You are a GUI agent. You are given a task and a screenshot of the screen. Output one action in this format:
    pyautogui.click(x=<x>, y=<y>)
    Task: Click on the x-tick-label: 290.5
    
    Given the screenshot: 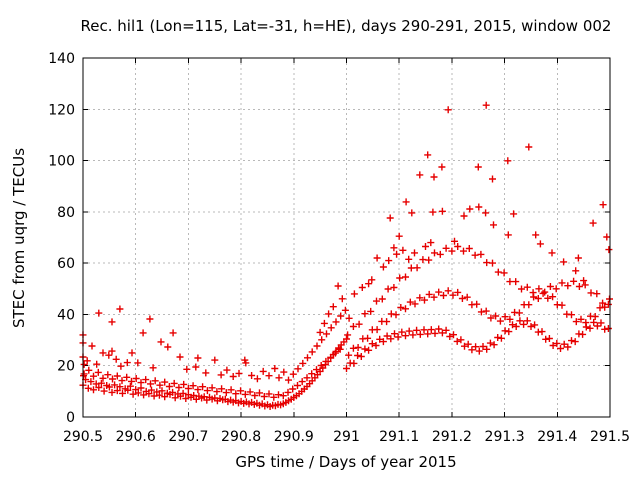 What is the action you would take?
    pyautogui.click(x=83, y=437)
    